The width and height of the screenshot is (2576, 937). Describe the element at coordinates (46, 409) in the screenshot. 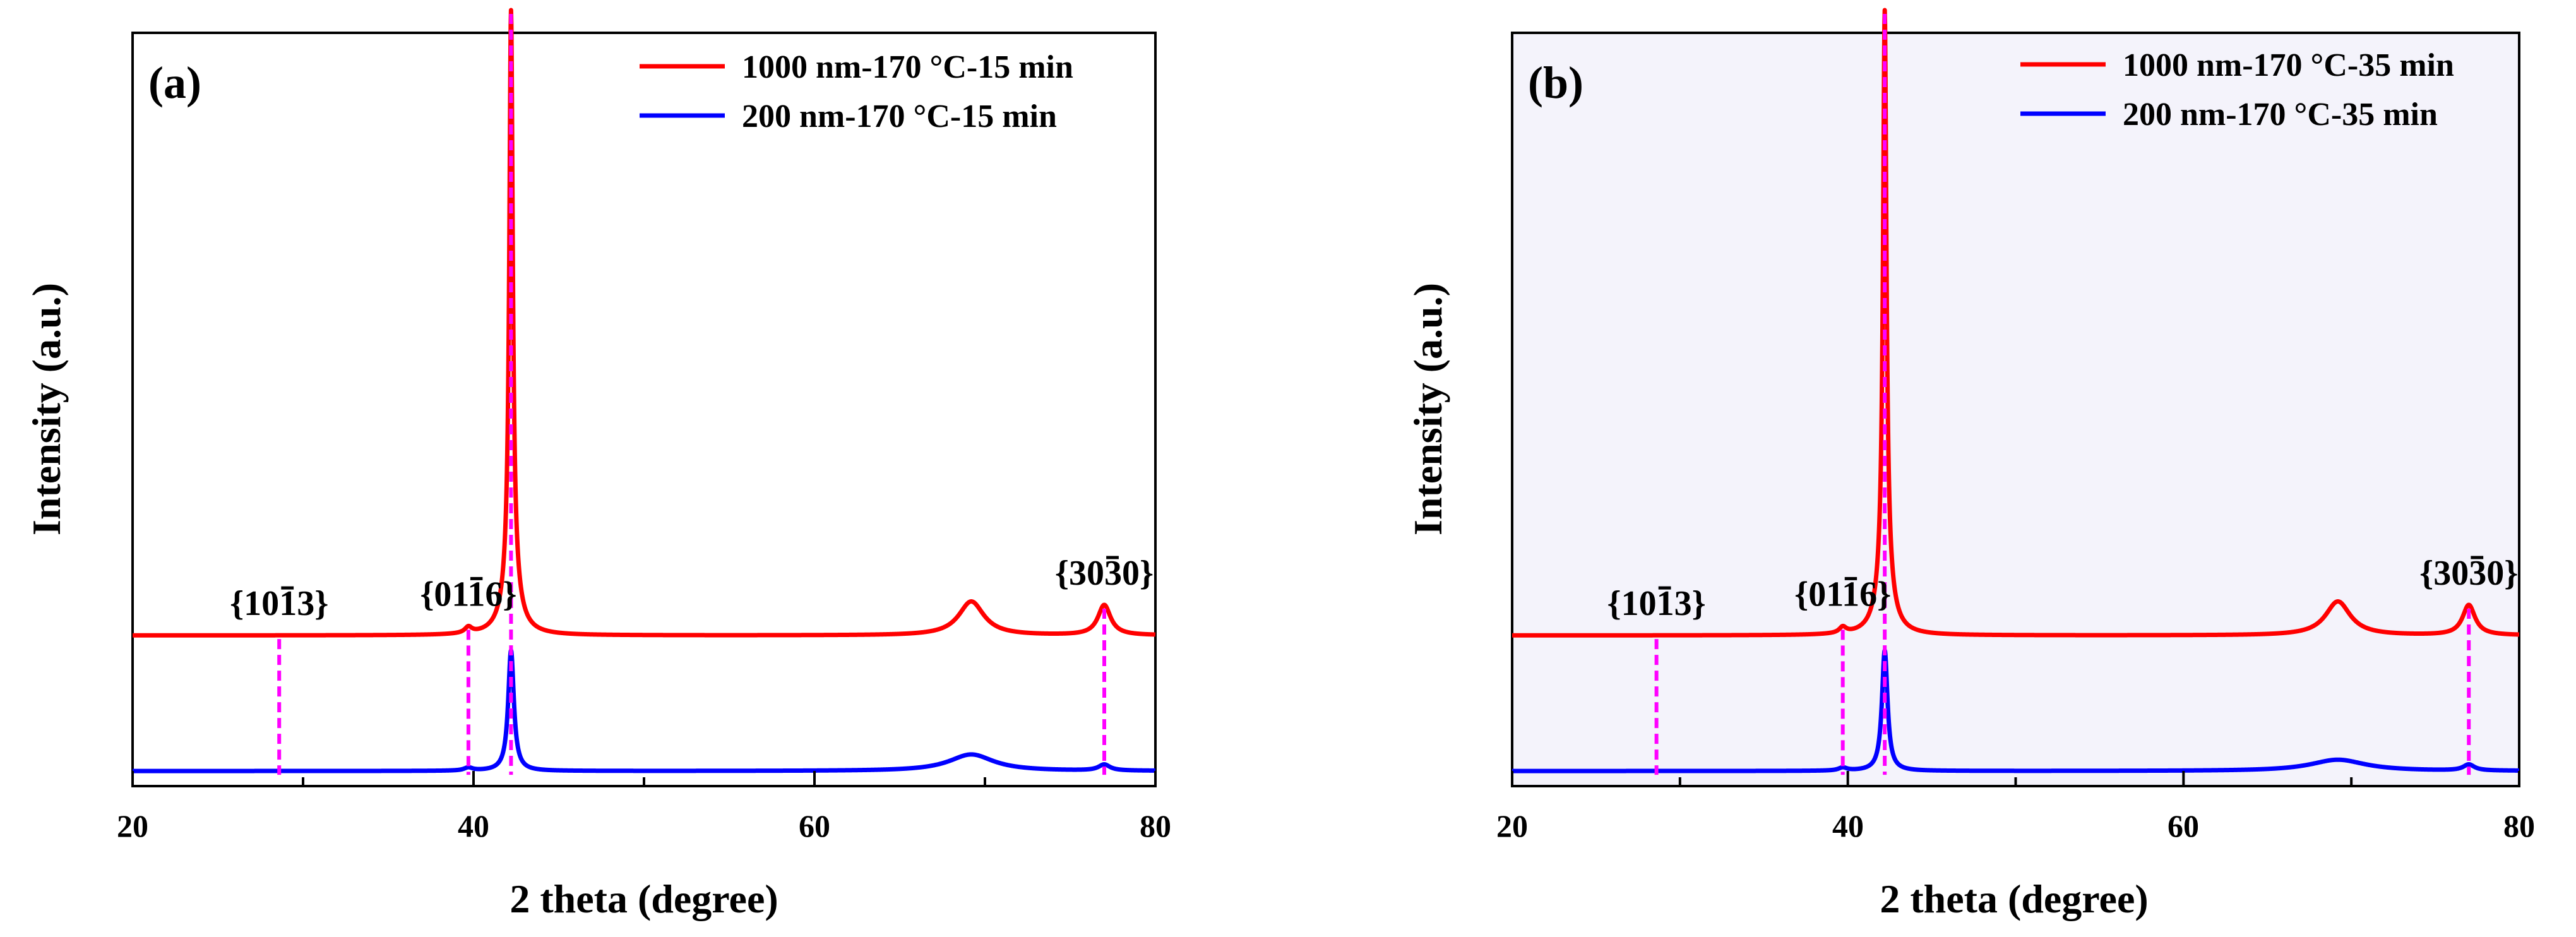

I see `y-axis-title-a: Intensity (a.u.)` at that location.